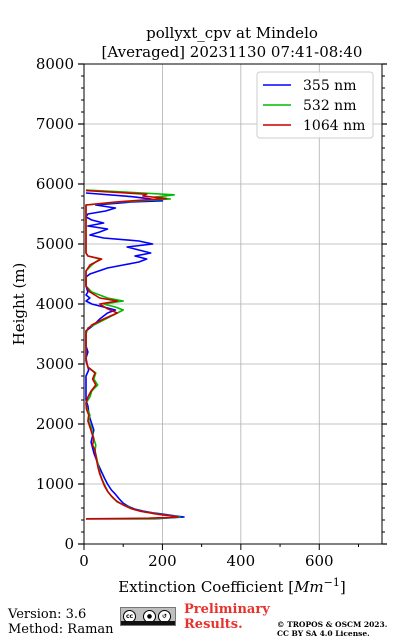  Describe the element at coordinates (55, 124) in the screenshot. I see `y-tick-label: 7000` at that location.